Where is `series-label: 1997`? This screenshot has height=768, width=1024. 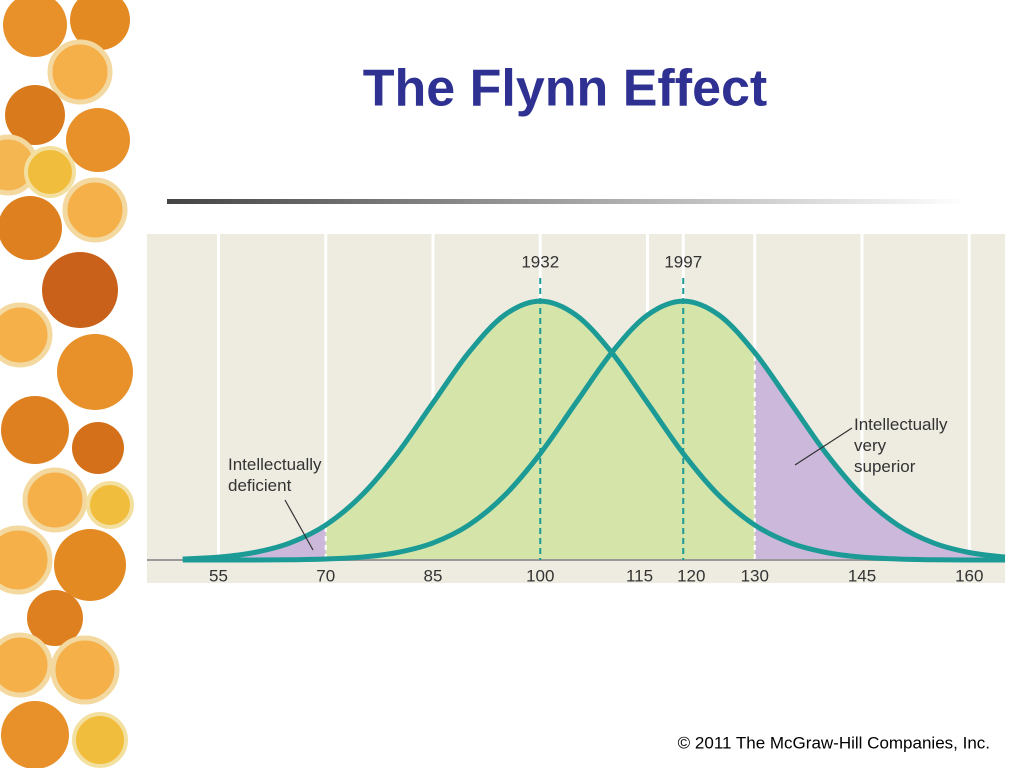
series-label: 1997 is located at coordinates (683, 261).